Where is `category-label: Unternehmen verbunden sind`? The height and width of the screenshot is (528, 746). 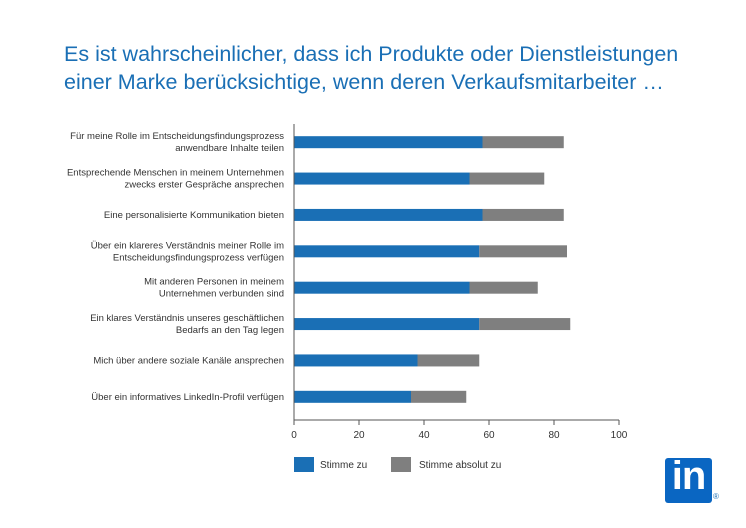 category-label: Unternehmen verbunden sind is located at coordinates (221, 294).